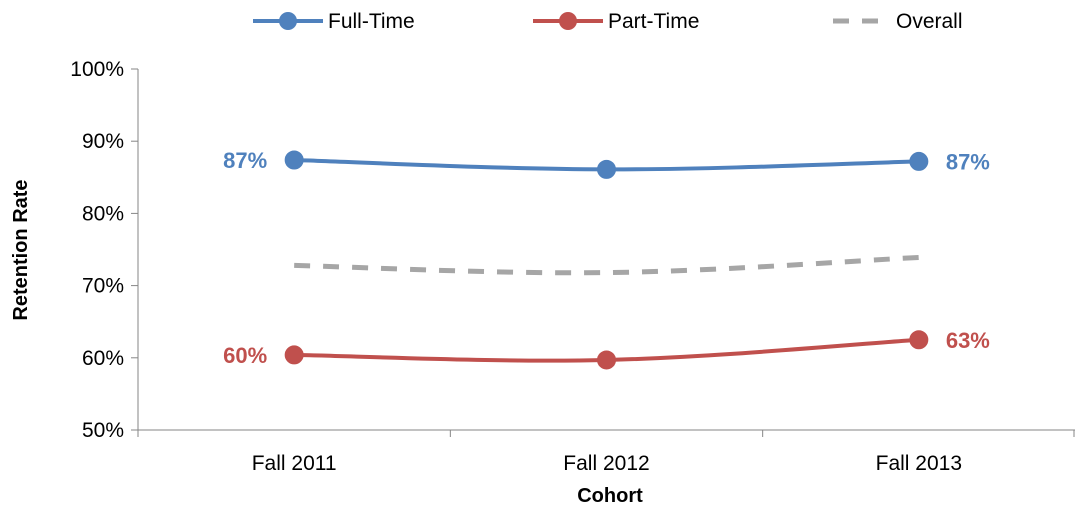  Describe the element at coordinates (610, 496) in the screenshot. I see `x-axis-title: Cohort` at that location.